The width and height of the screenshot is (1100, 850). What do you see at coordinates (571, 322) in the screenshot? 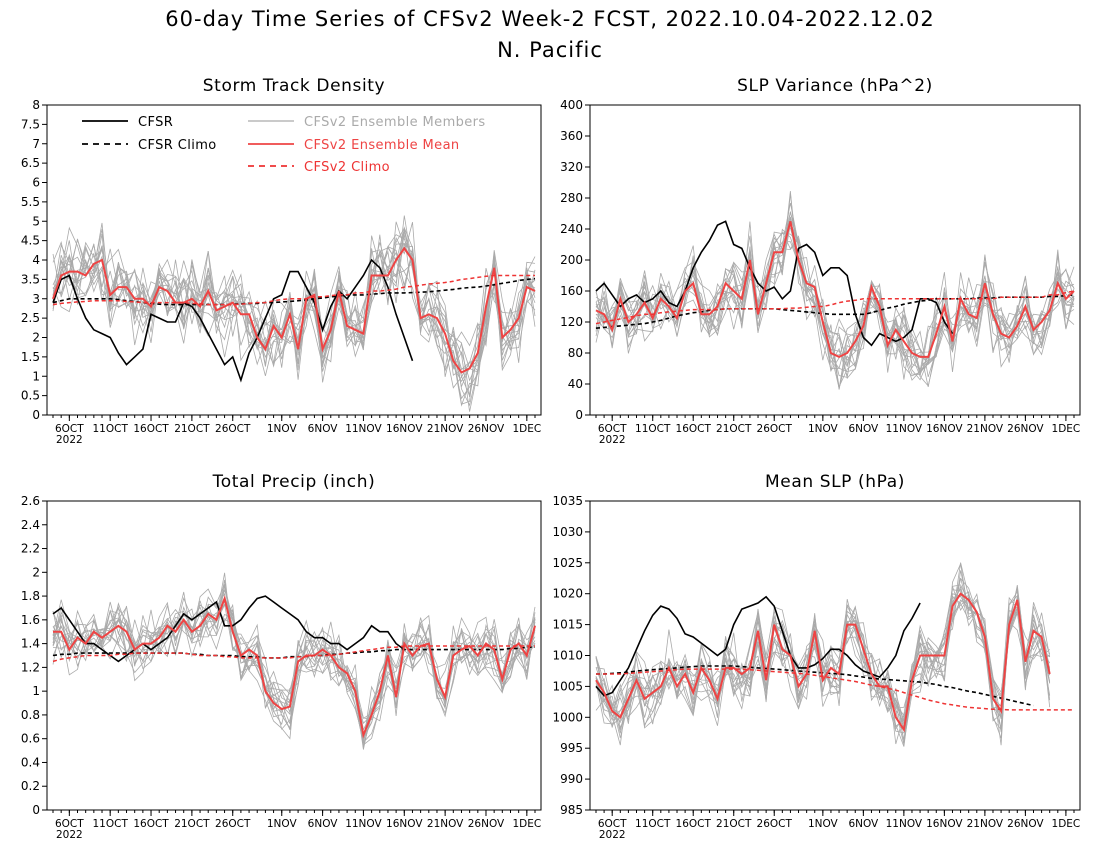
I see `y-tick-label: 120` at bounding box center [571, 322].